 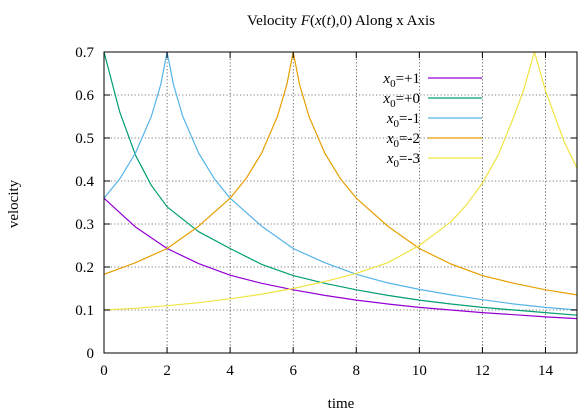 I want to click on legend-label: x0=-1, so click(x=403, y=120).